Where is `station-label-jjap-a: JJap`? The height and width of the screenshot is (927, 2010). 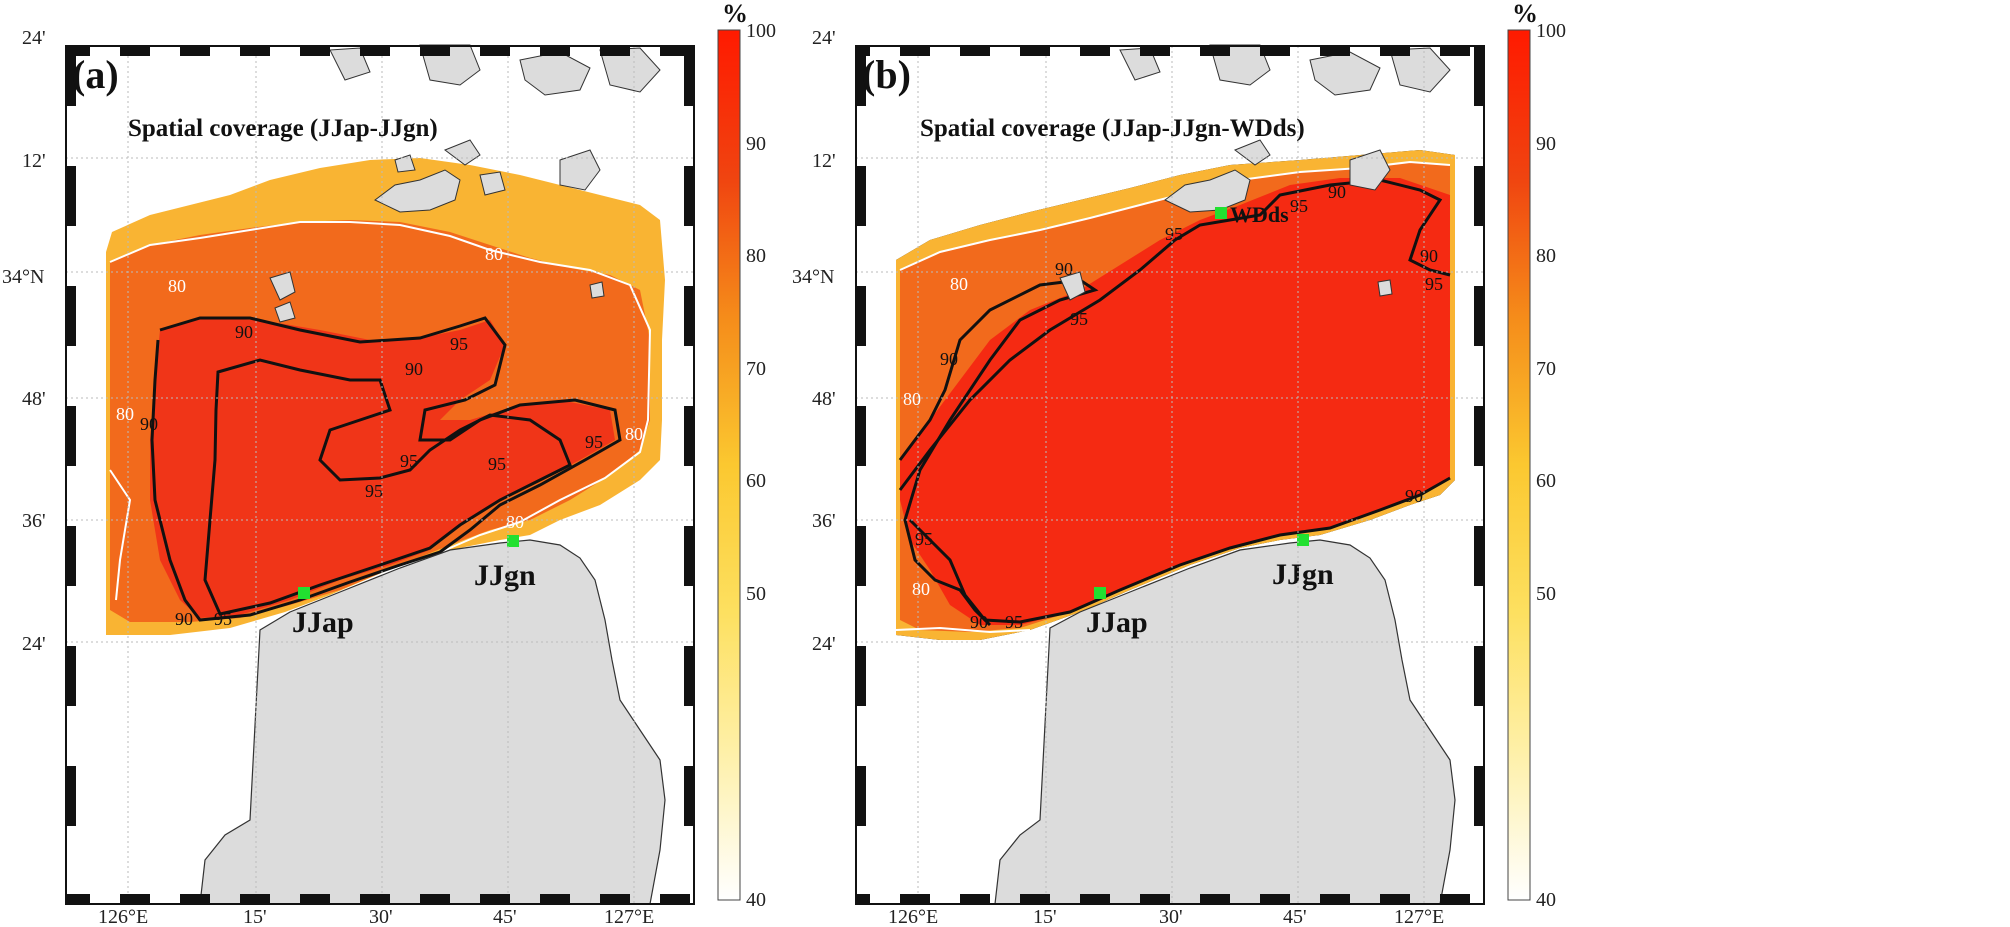
station-label-jjap-a: JJap is located at coordinates (323, 622).